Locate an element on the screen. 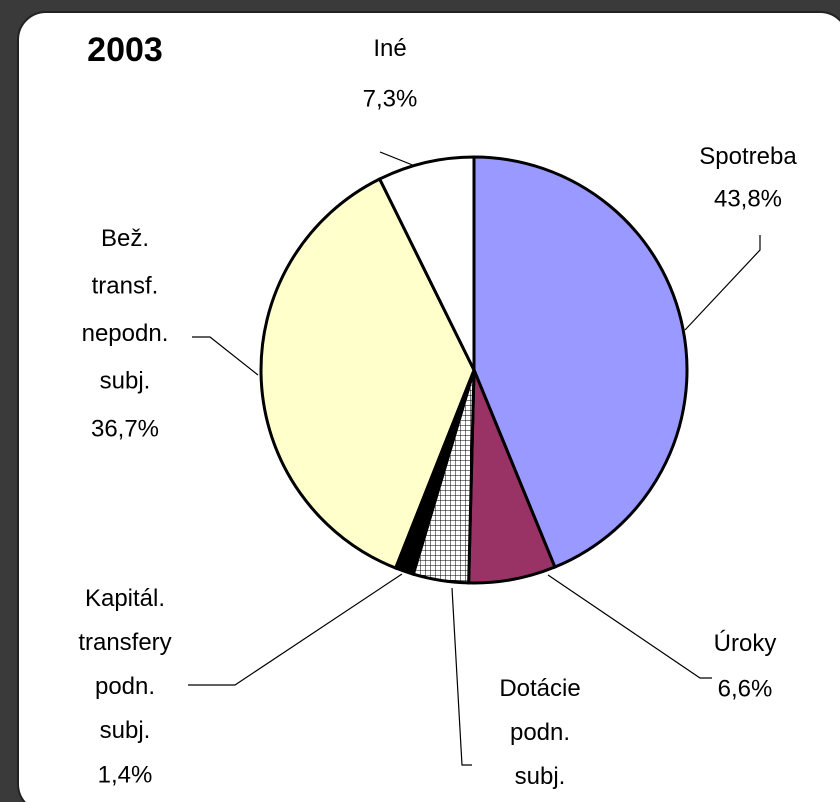  category-label: Bež. transf. nepodn. subj. is located at coordinates (125, 310).